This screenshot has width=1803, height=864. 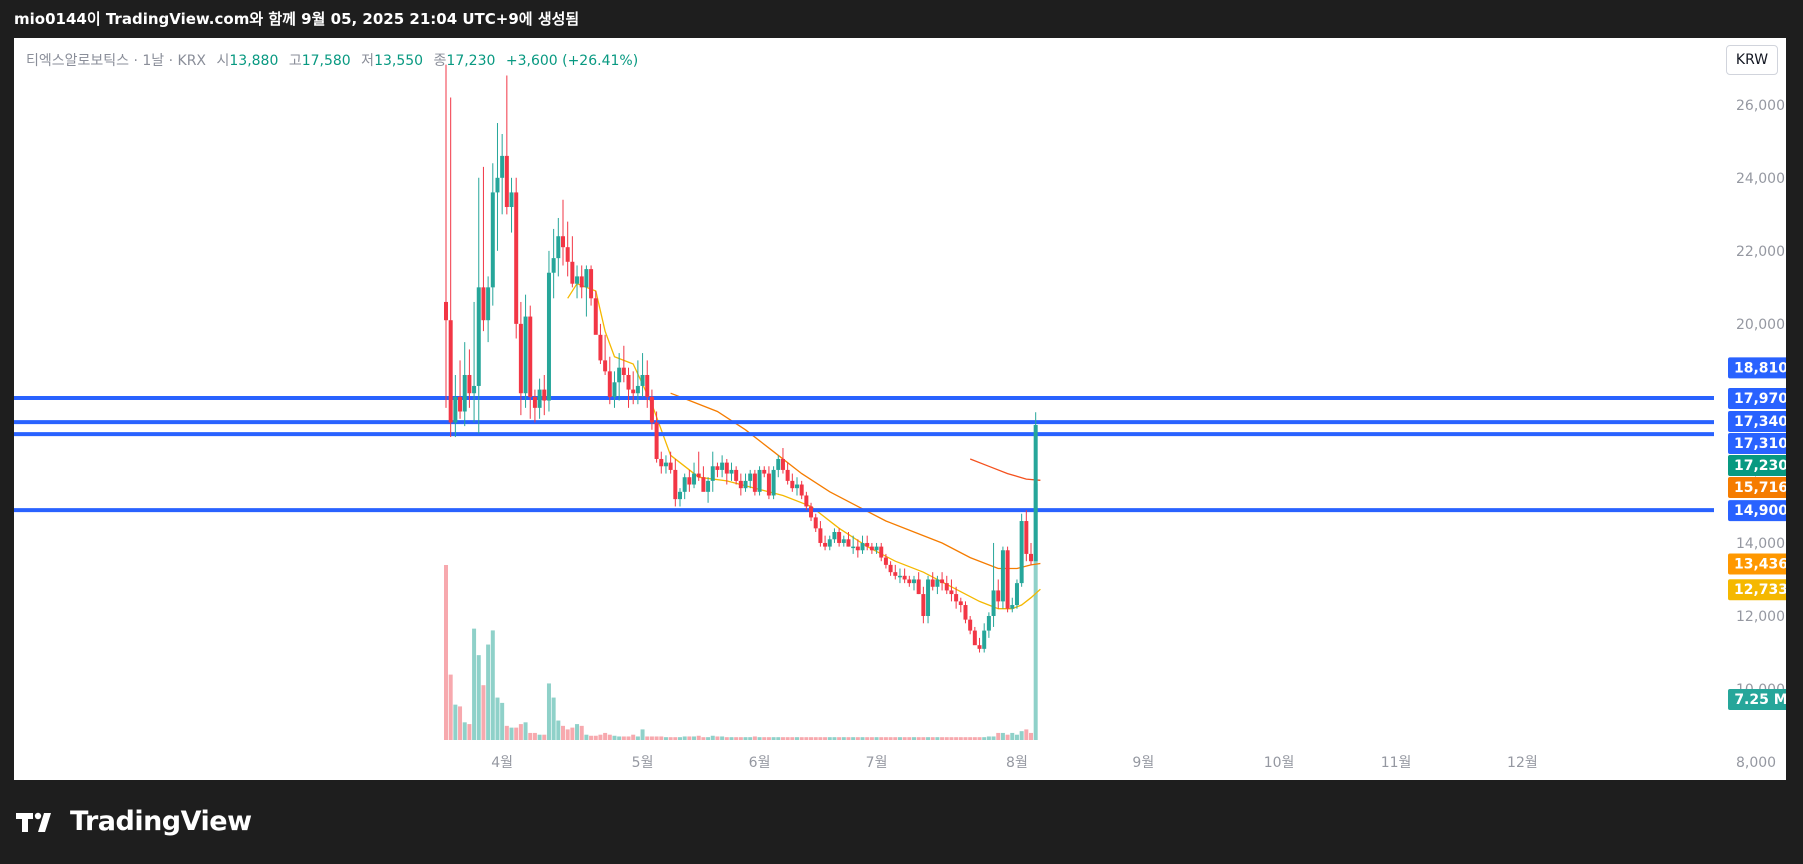 What do you see at coordinates (1760, 325) in the screenshot?
I see `y-tick-label: 20,000` at bounding box center [1760, 325].